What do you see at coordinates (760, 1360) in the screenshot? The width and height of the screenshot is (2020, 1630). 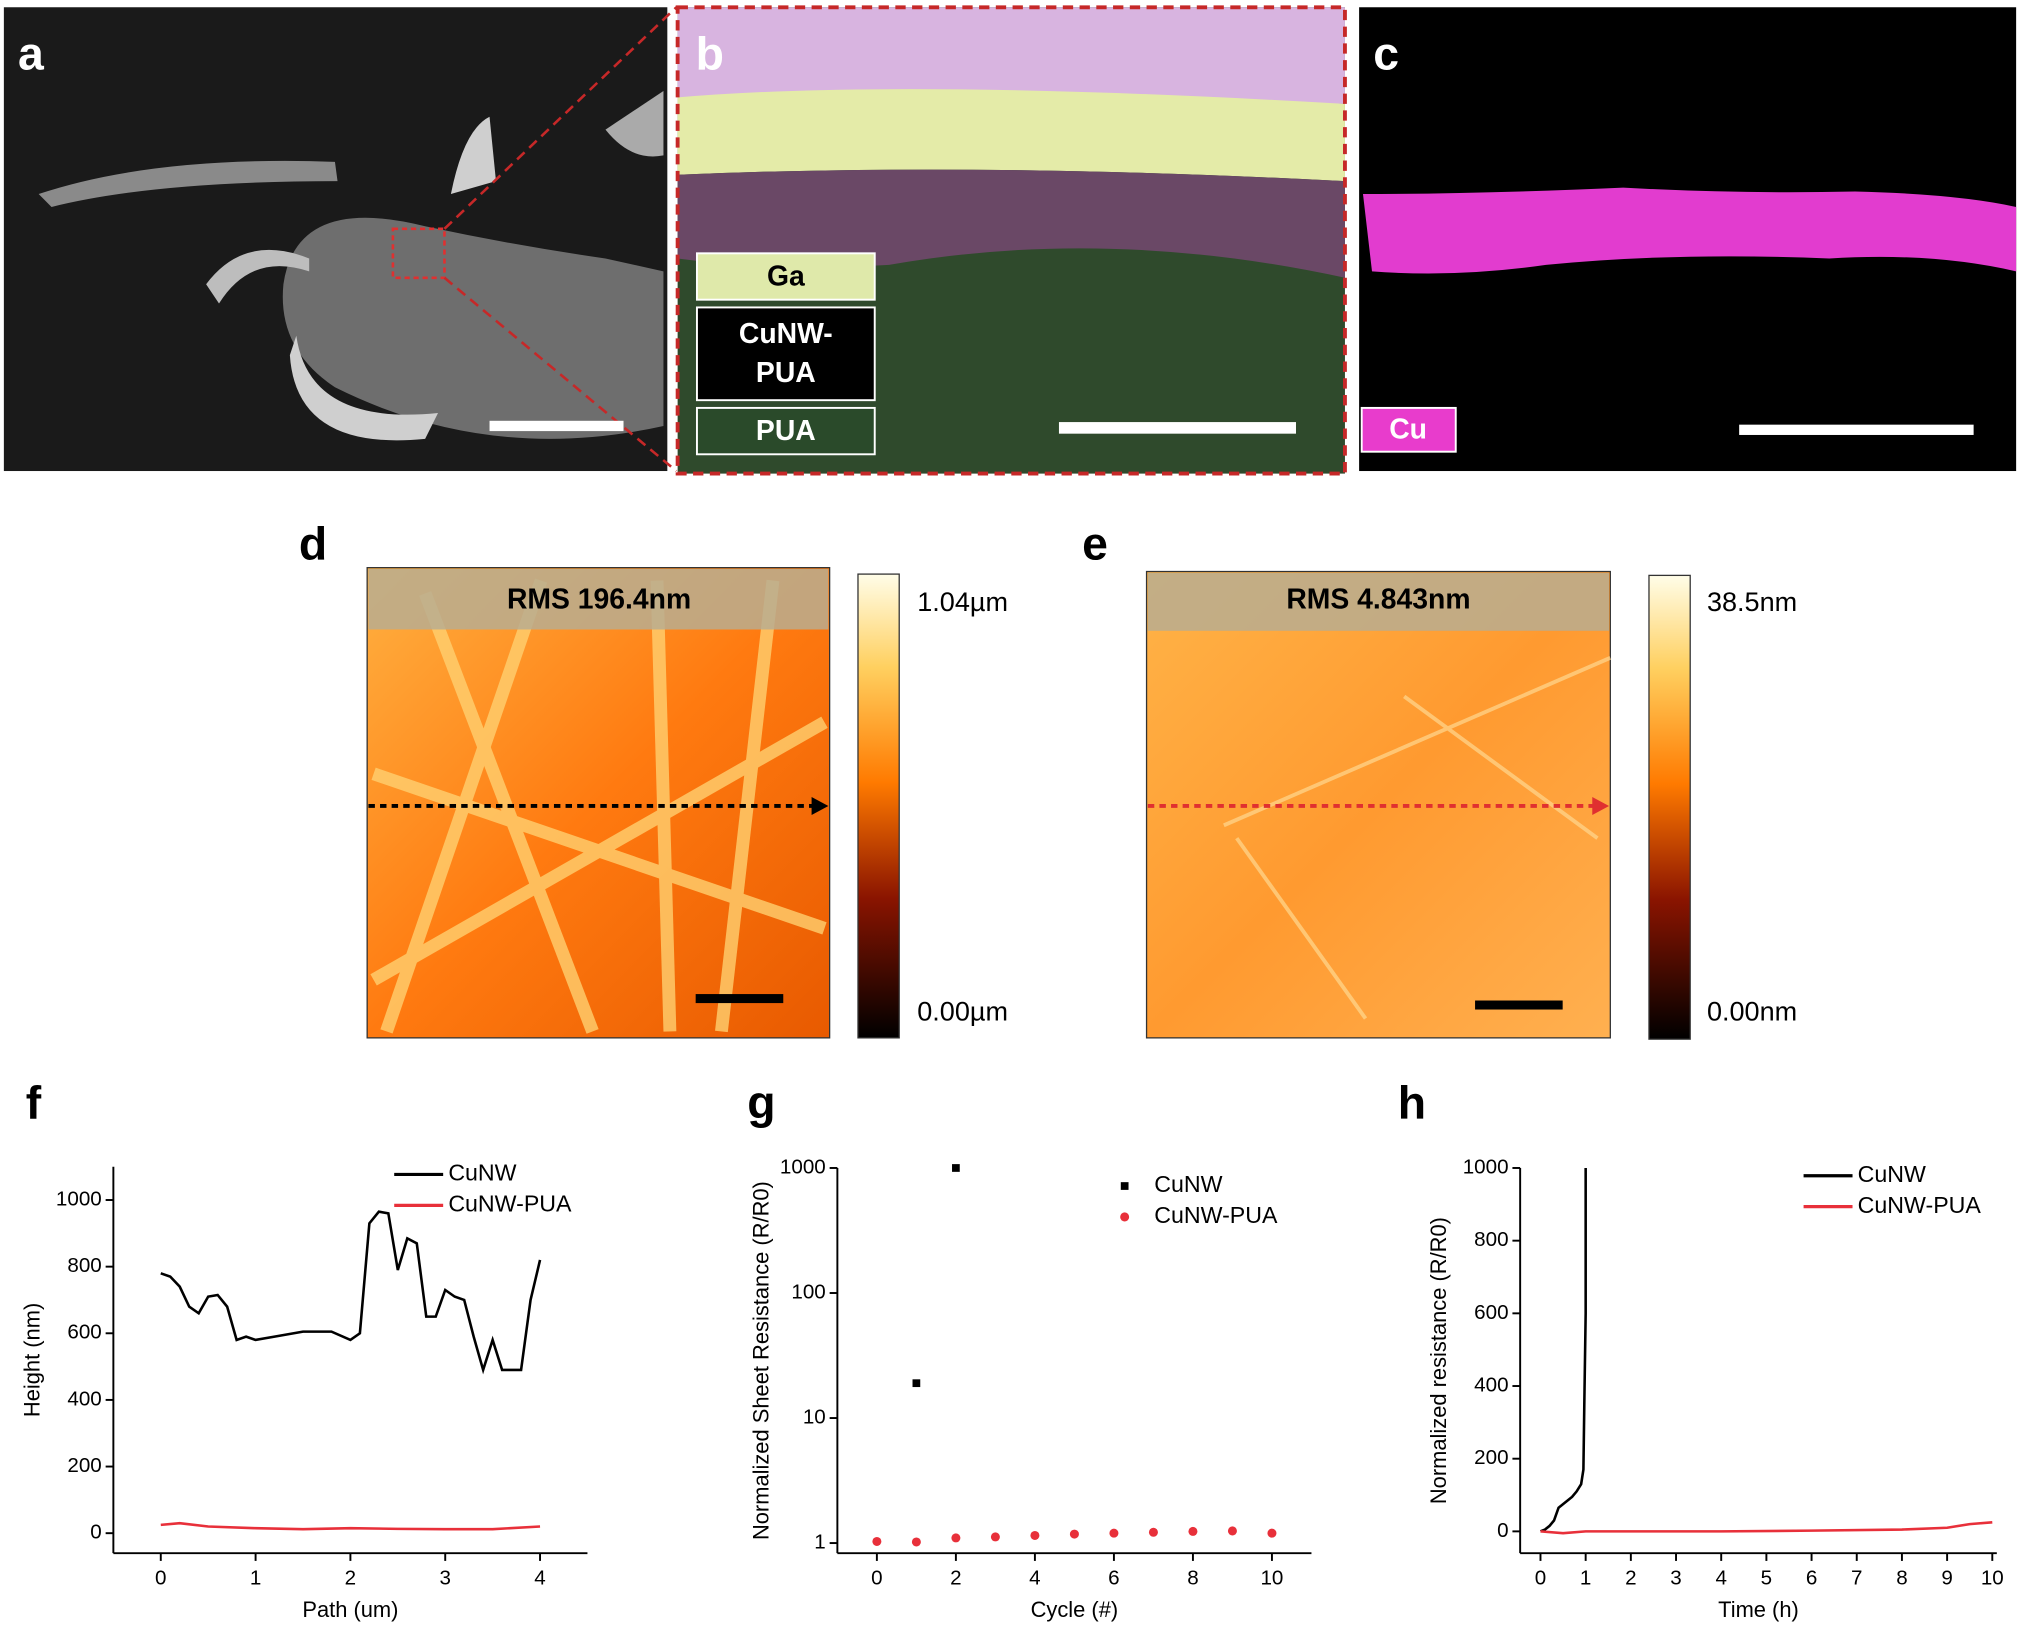 I see `y-axis-title: Normalized Sheet Resistance (R/R0)` at bounding box center [760, 1360].